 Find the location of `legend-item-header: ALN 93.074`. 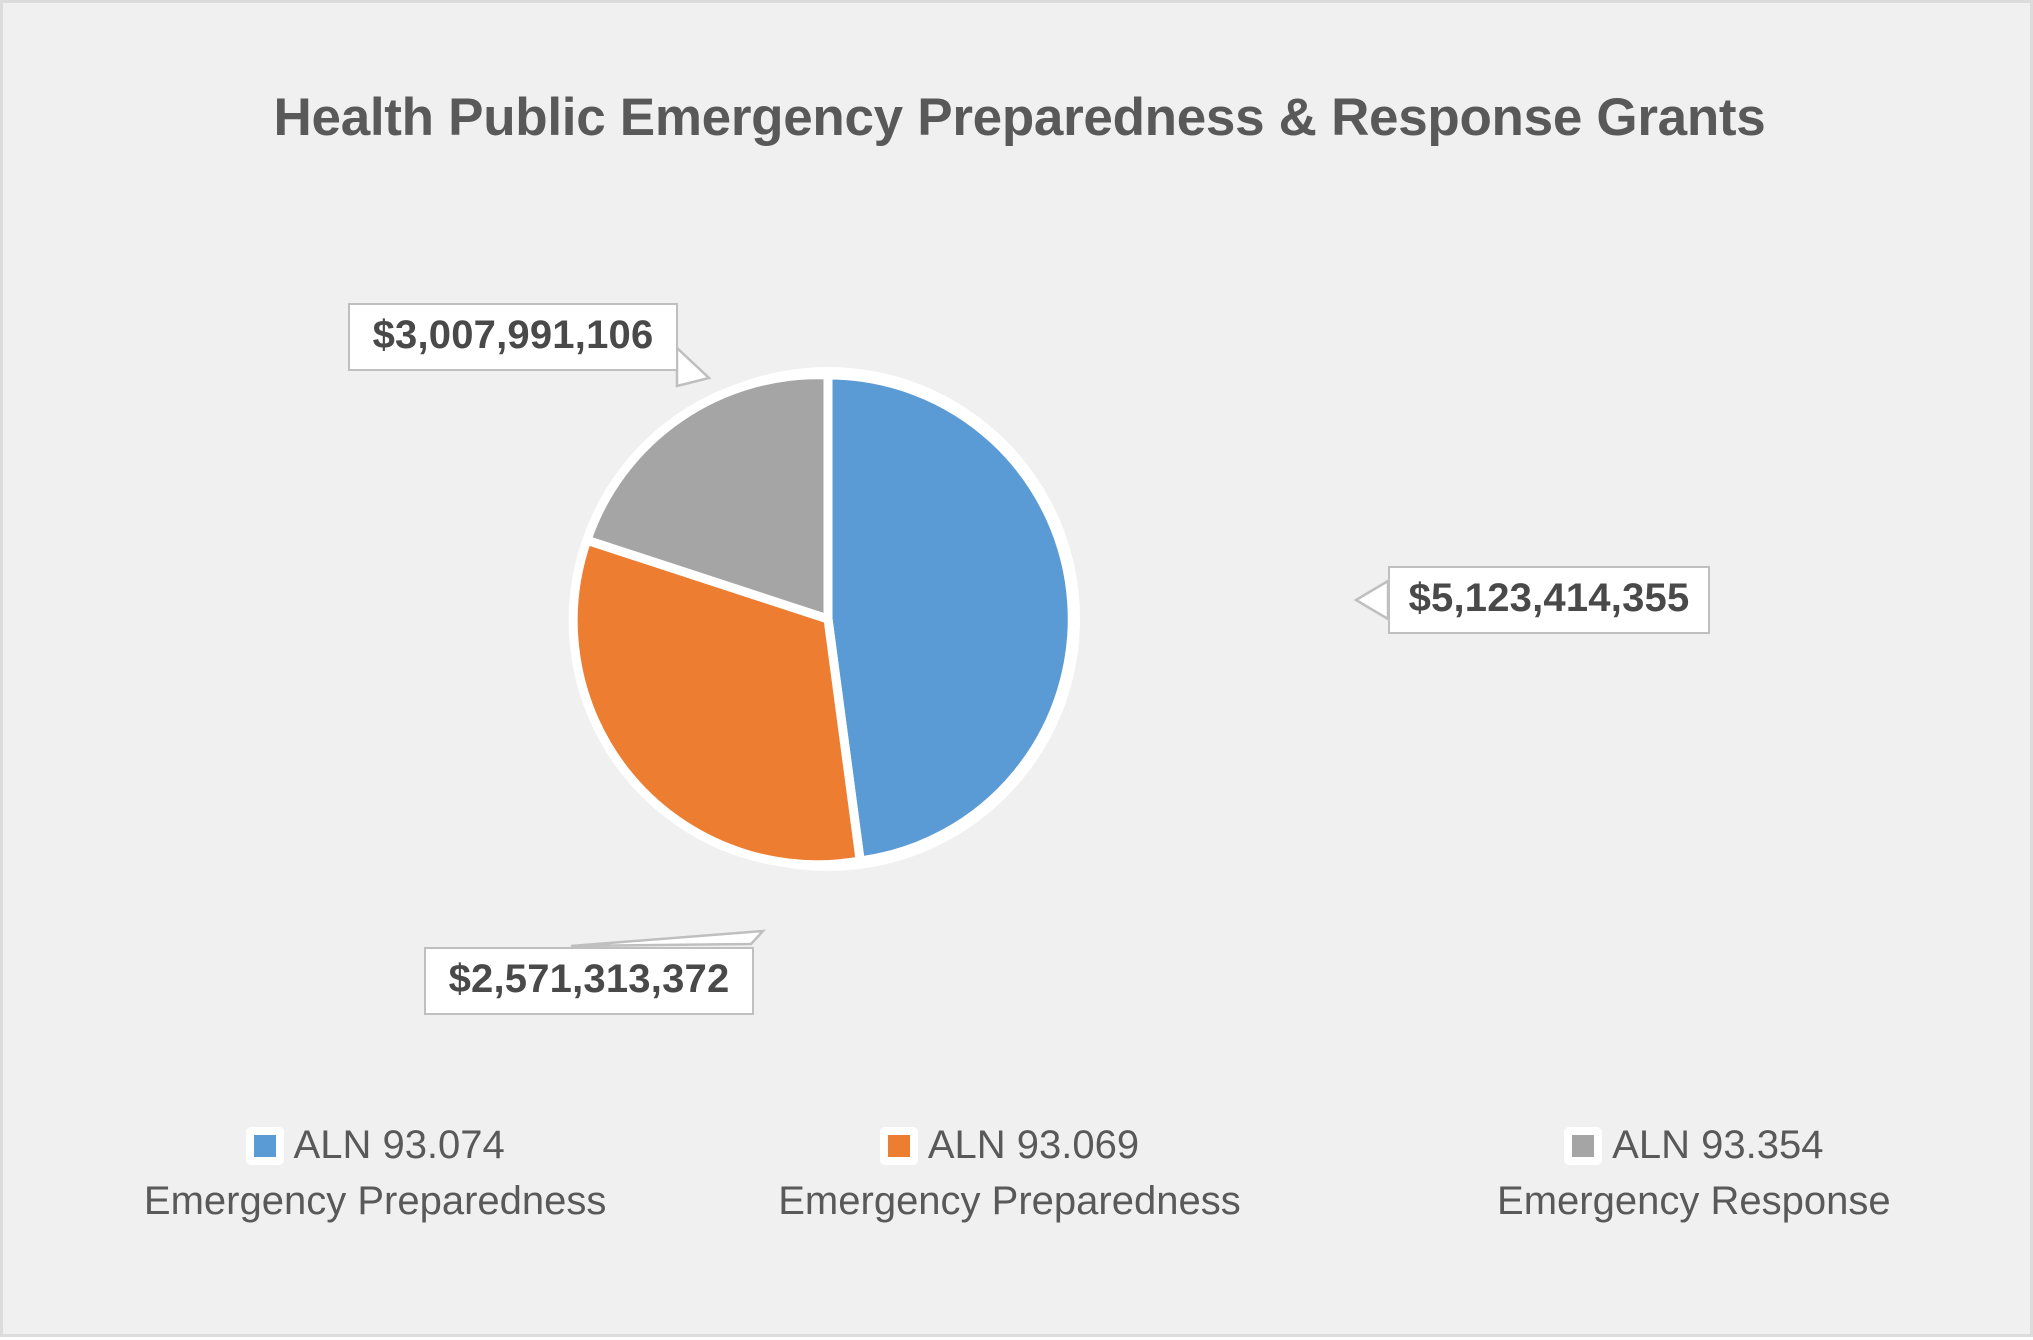

legend-item-header: ALN 93.074 is located at coordinates (375, 1145).